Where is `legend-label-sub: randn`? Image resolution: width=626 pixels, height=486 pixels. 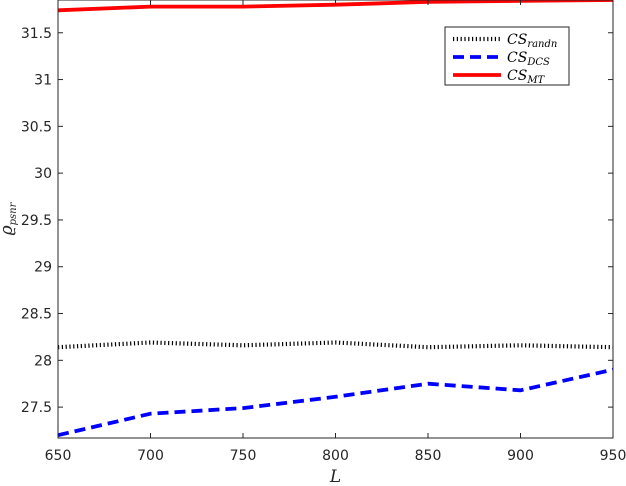 legend-label-sub: randn is located at coordinates (542, 44).